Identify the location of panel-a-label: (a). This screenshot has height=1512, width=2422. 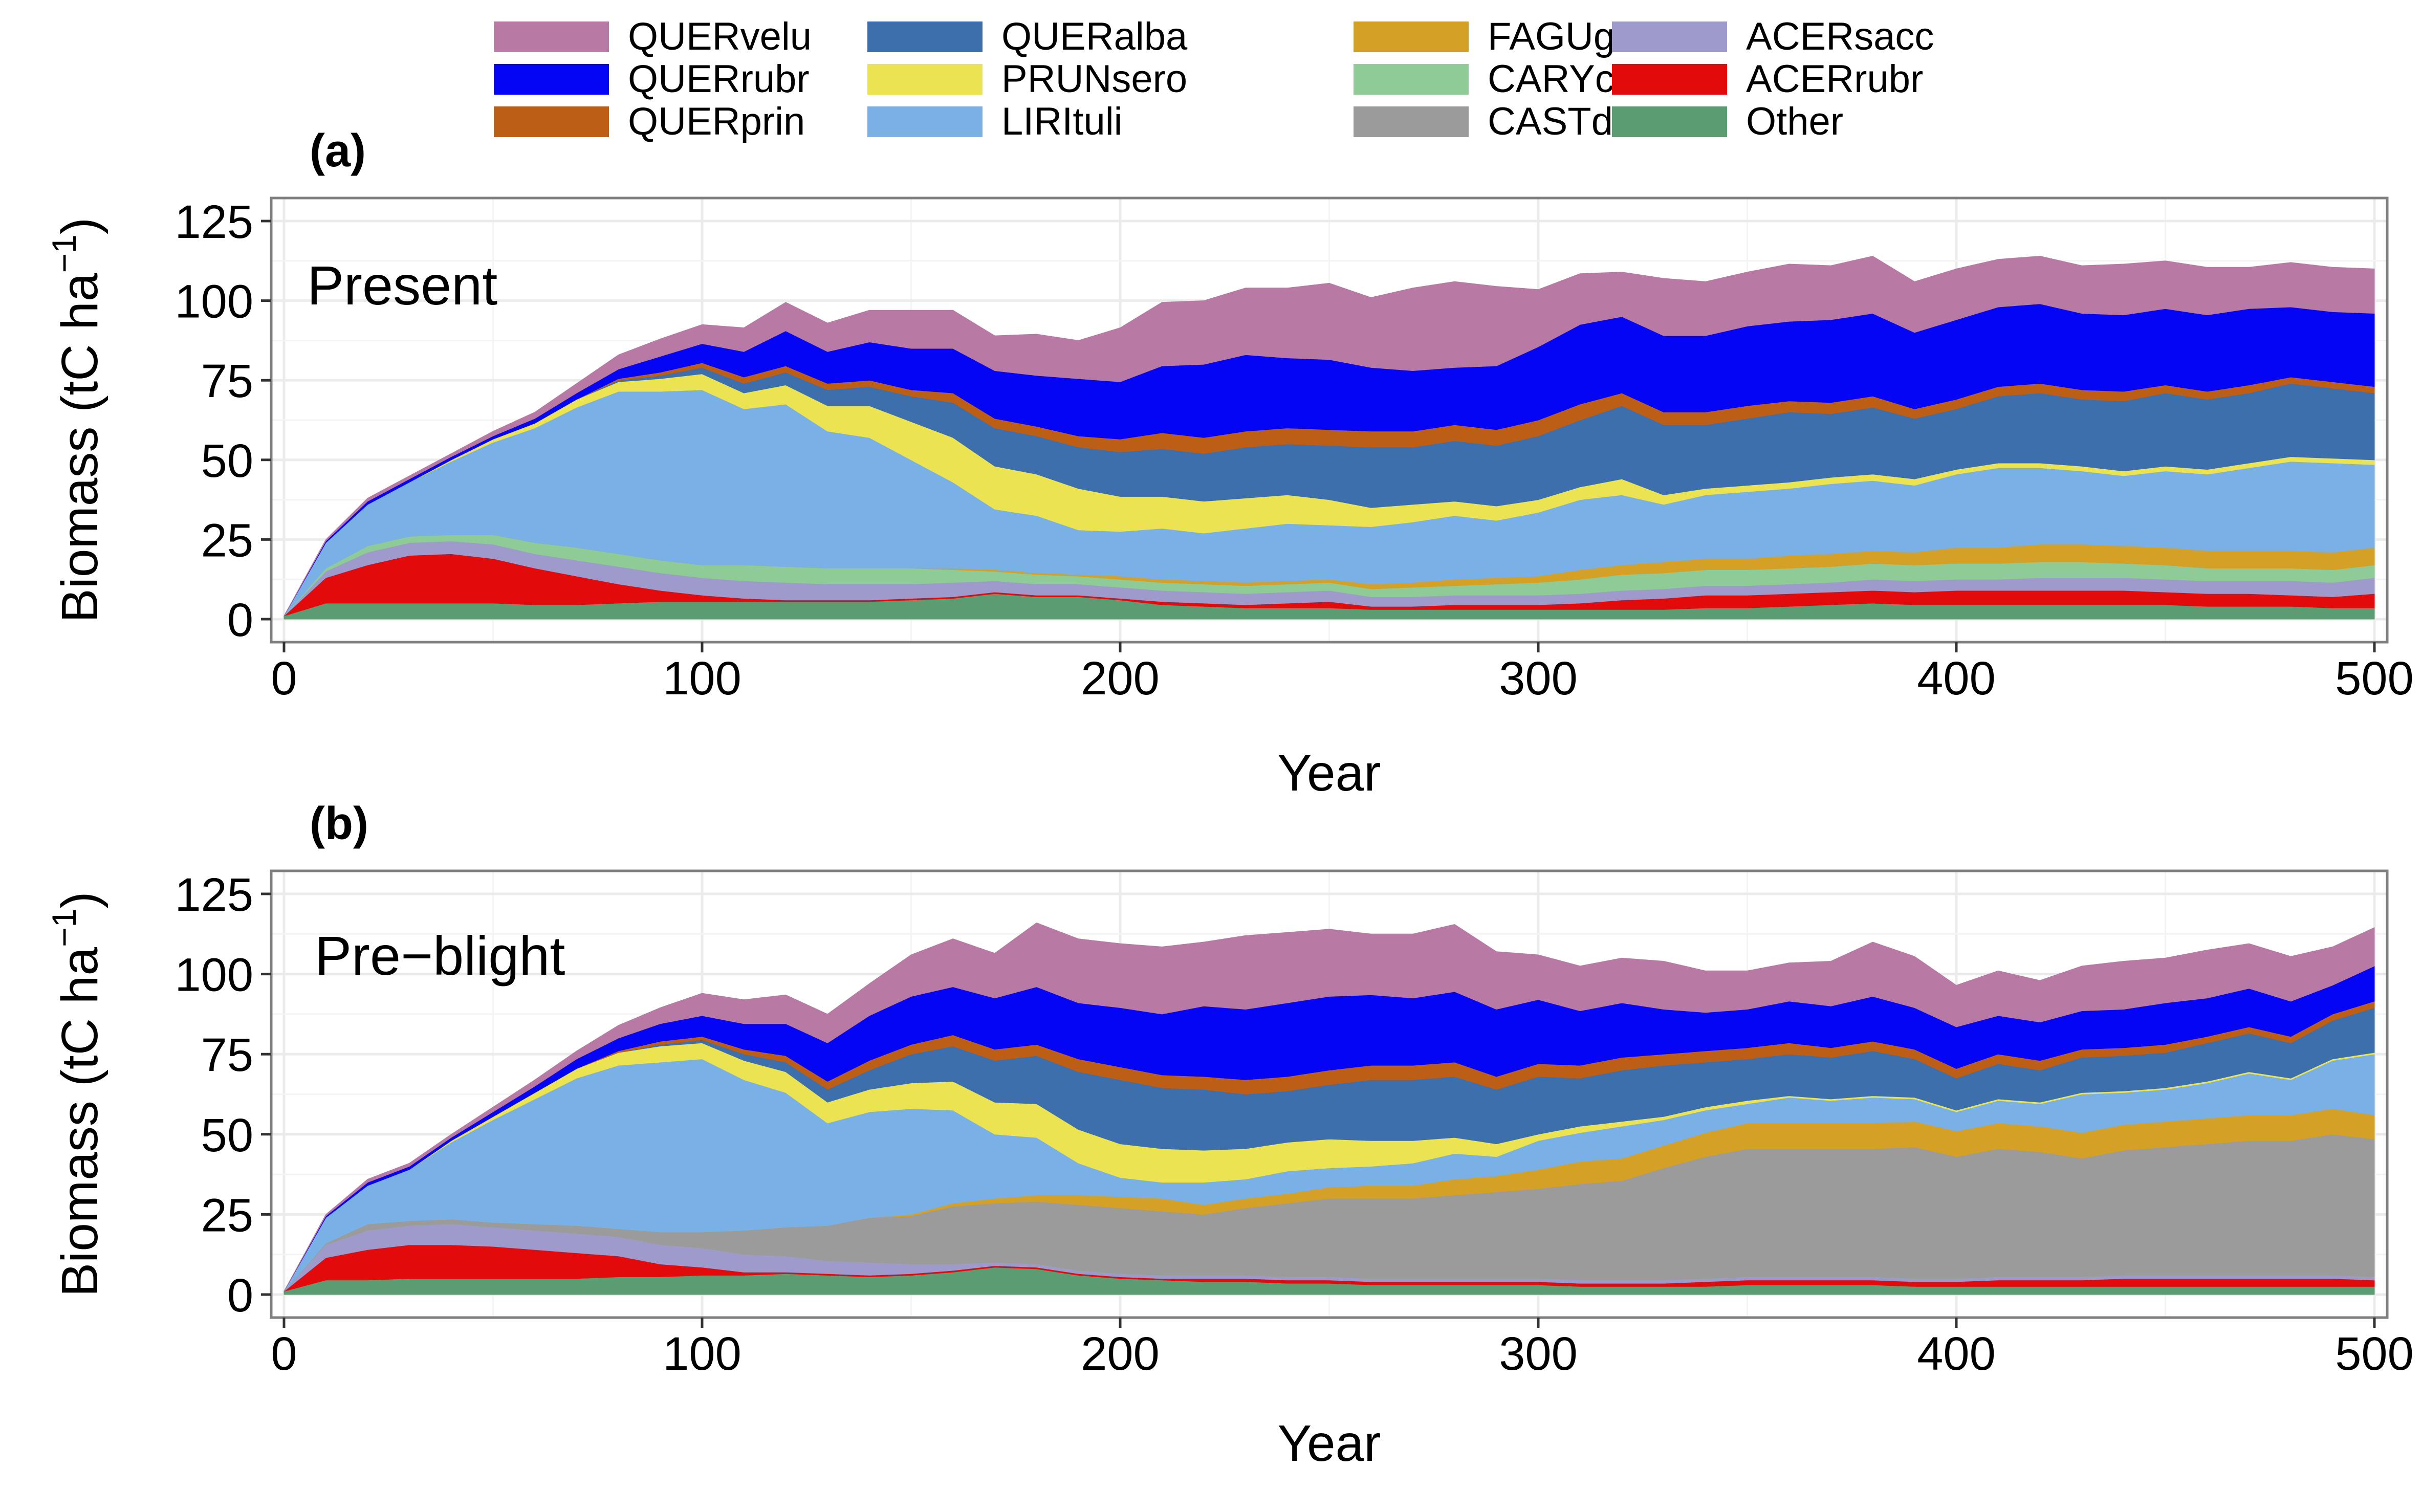
(338, 151).